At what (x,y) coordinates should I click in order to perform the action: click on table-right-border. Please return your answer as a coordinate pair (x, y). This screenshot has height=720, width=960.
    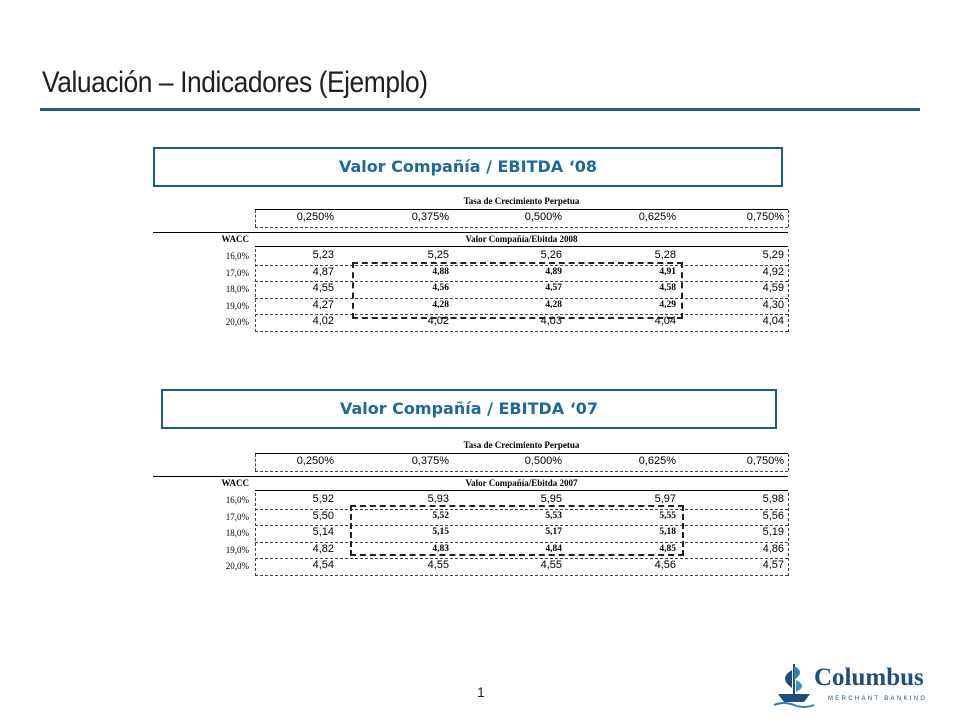
    Looking at the image, I should click on (788, 534).